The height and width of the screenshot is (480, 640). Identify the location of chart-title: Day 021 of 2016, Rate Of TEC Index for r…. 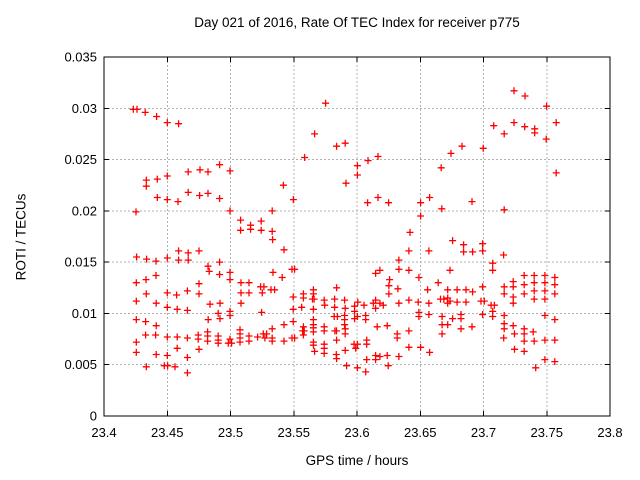
(357, 22).